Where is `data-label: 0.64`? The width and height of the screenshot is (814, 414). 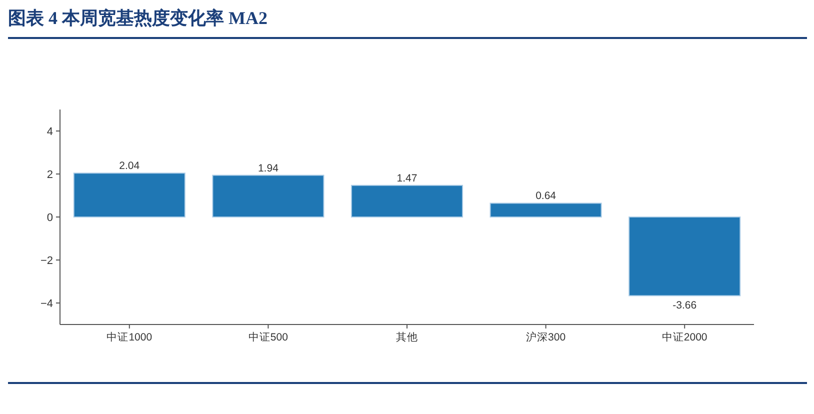 data-label: 0.64 is located at coordinates (546, 196).